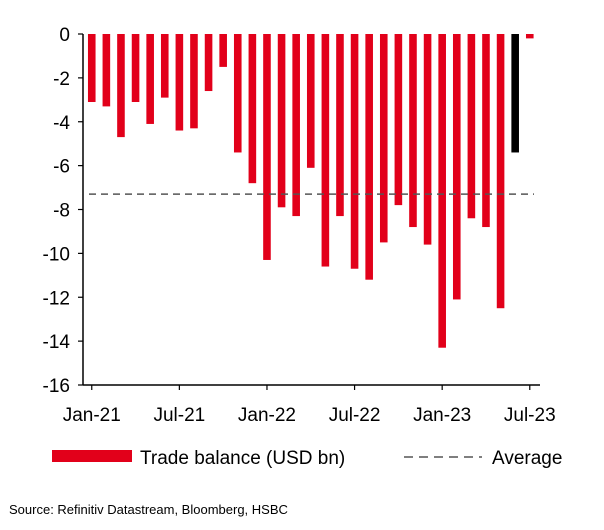  I want to click on x-tick-label: Jul-23, so click(530, 415).